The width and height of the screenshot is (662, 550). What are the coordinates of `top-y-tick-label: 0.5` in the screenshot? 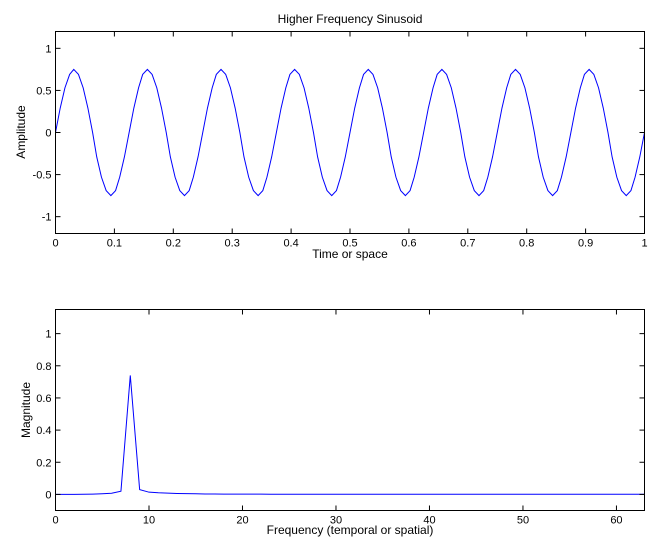 It's located at (43, 91).